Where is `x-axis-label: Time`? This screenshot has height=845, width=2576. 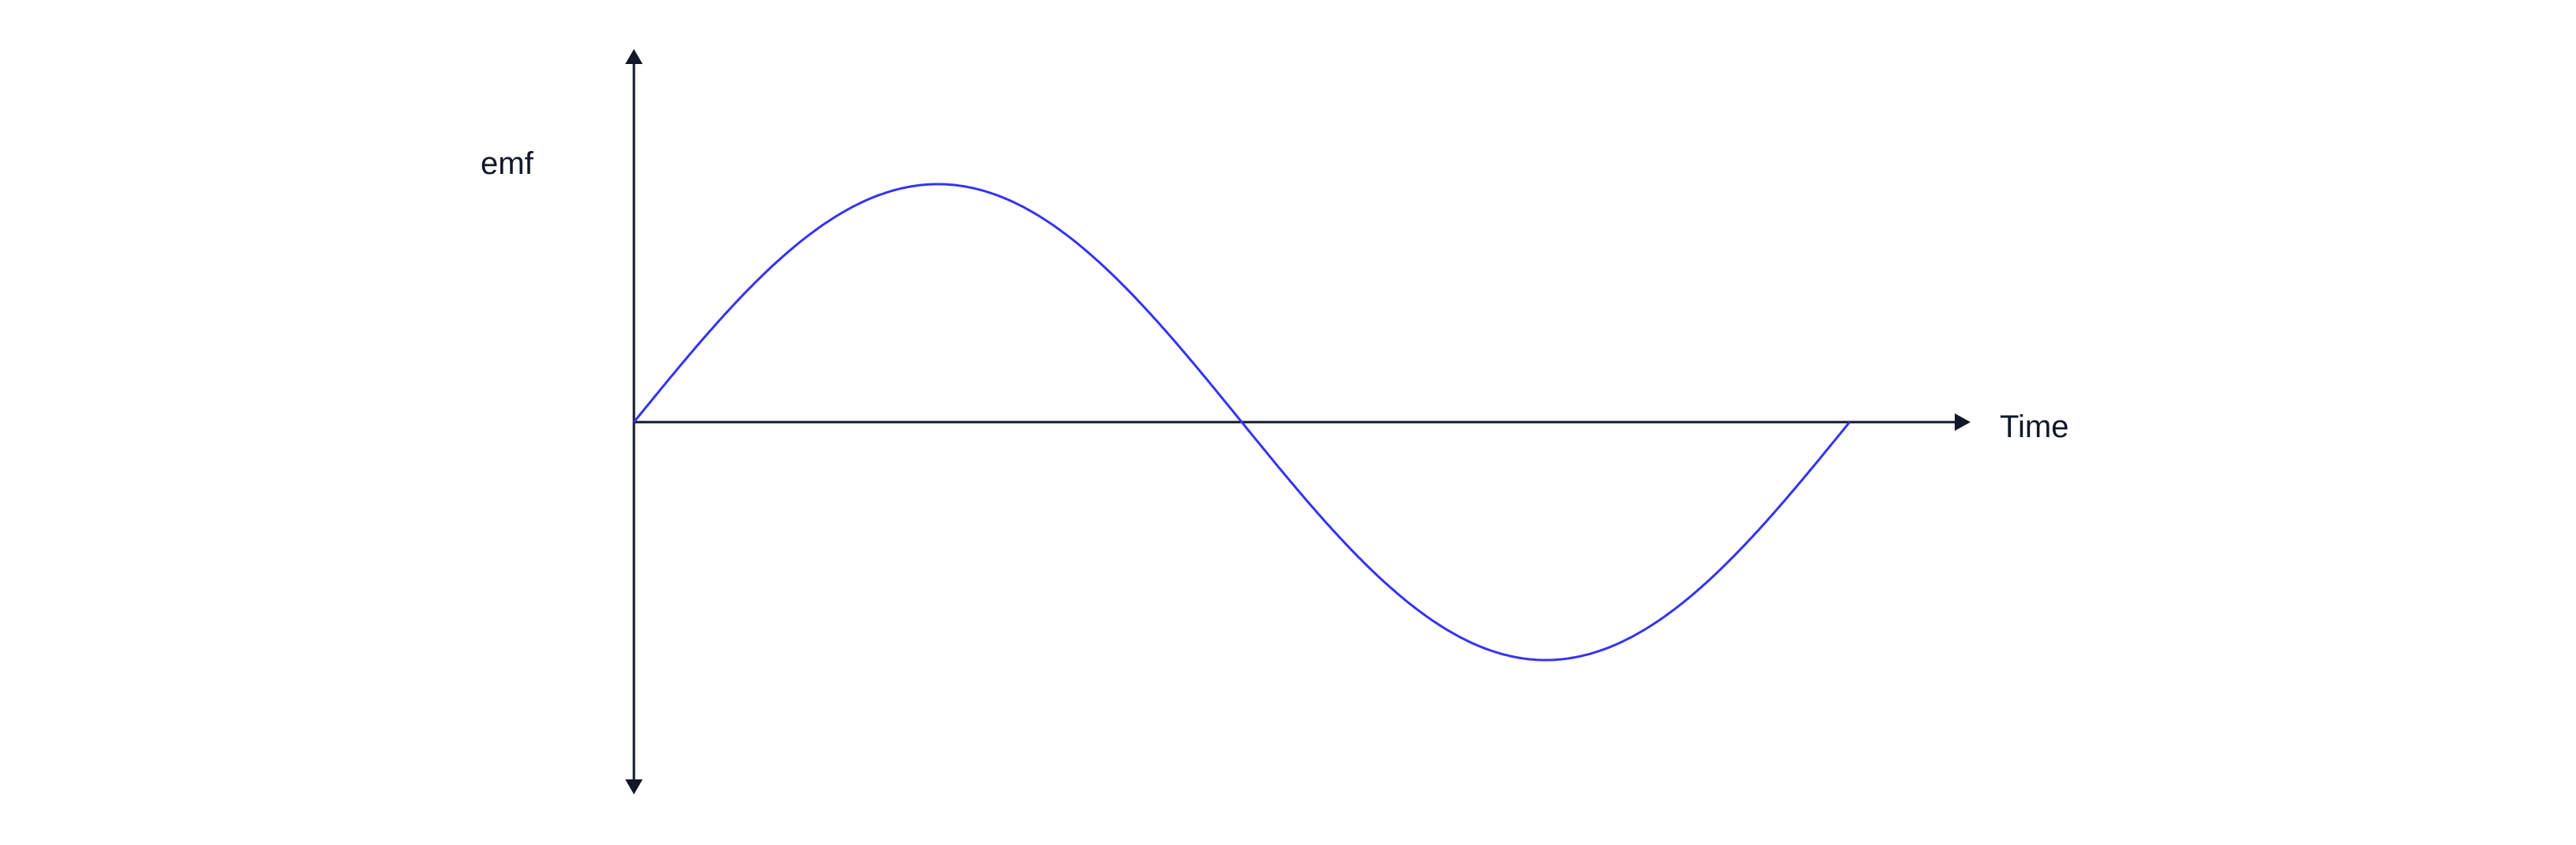 x-axis-label: Time is located at coordinates (2035, 426).